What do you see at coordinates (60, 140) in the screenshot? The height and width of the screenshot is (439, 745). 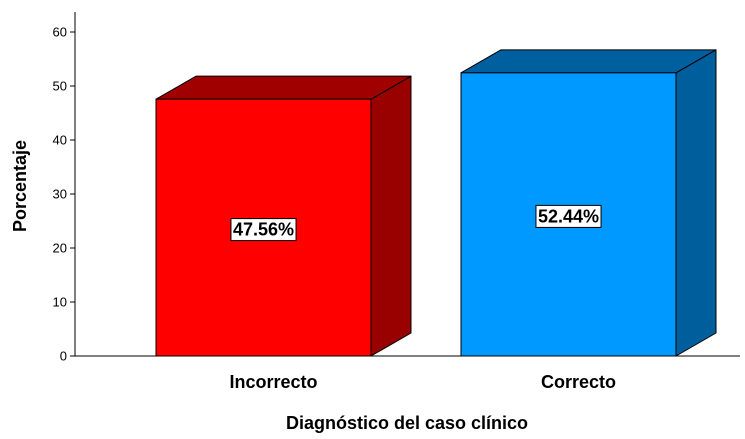 I see `y-tick-label: 40` at bounding box center [60, 140].